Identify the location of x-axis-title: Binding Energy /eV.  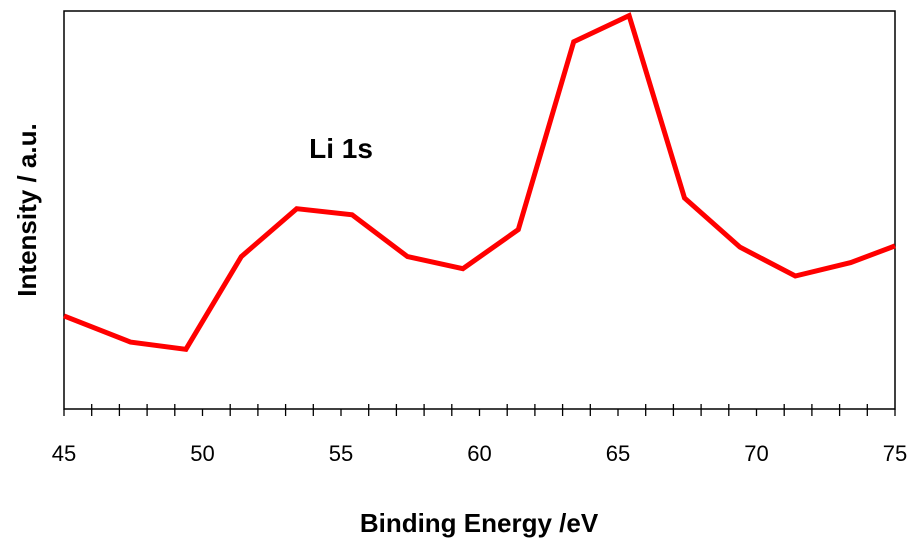
(479, 523).